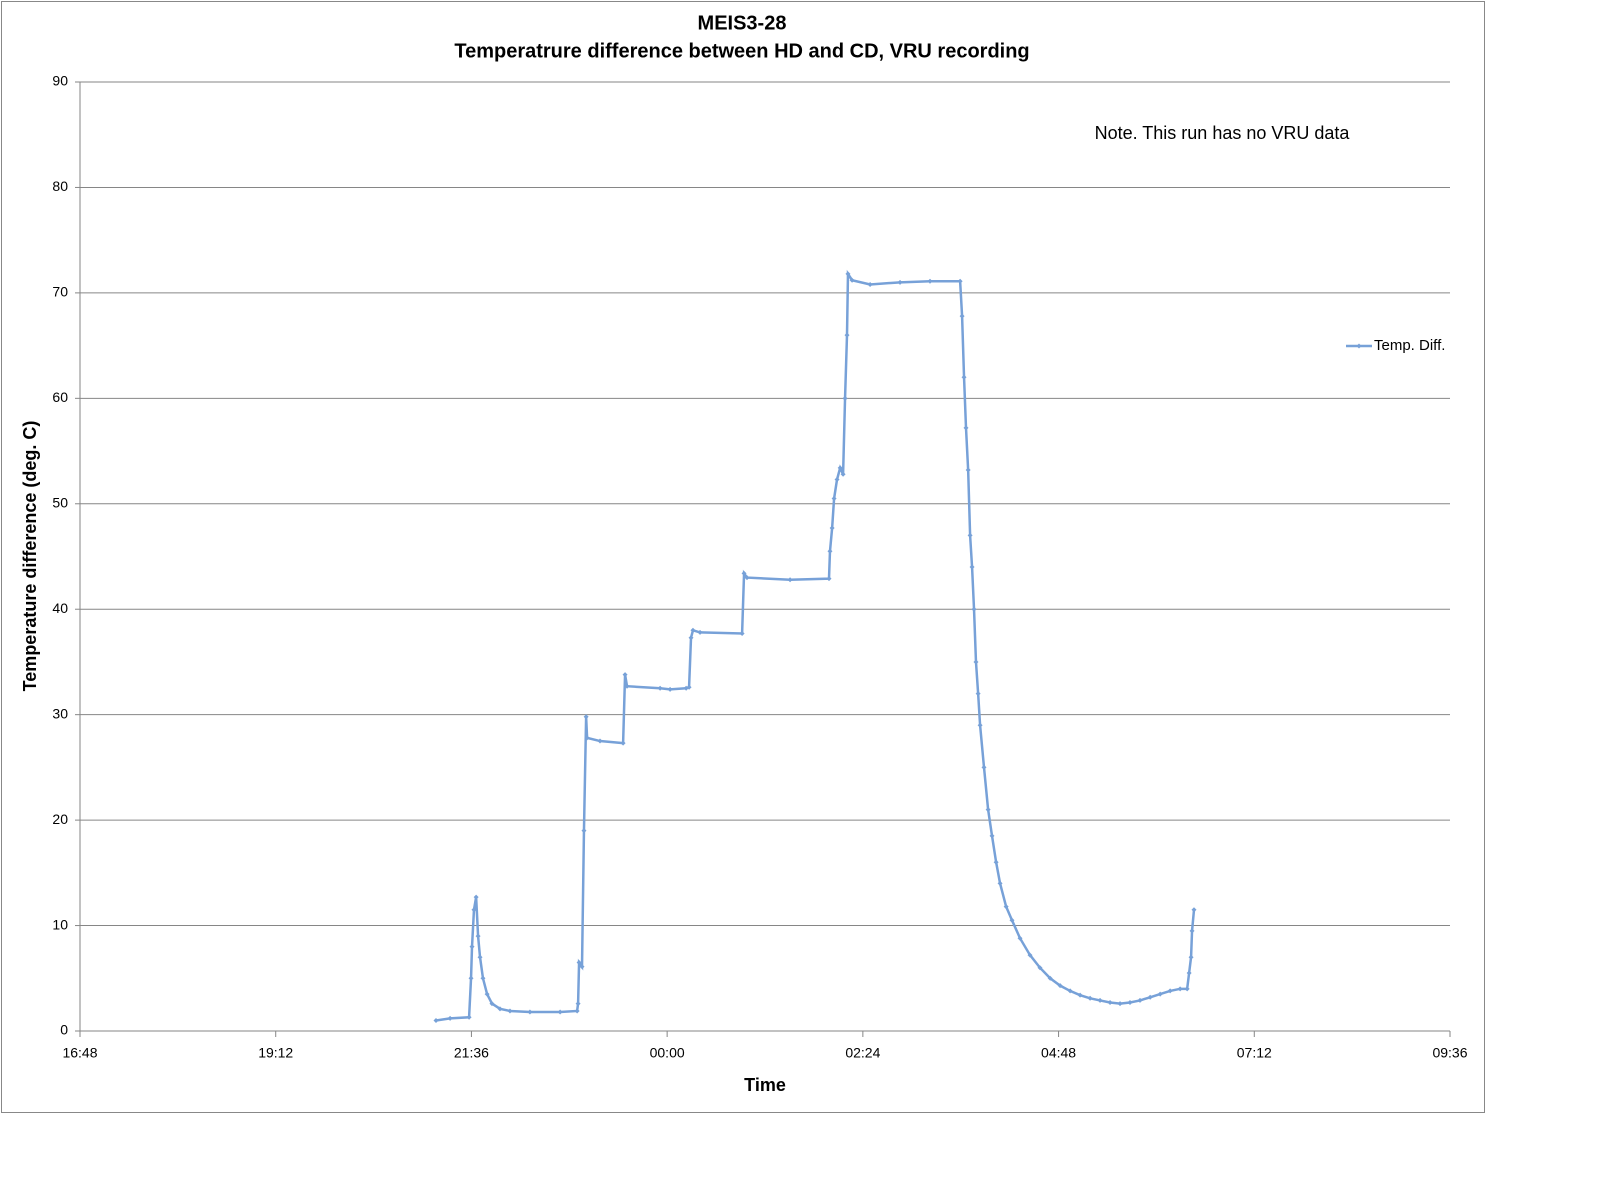  Describe the element at coordinates (60, 397) in the screenshot. I see `y-tick-label: 60` at that location.